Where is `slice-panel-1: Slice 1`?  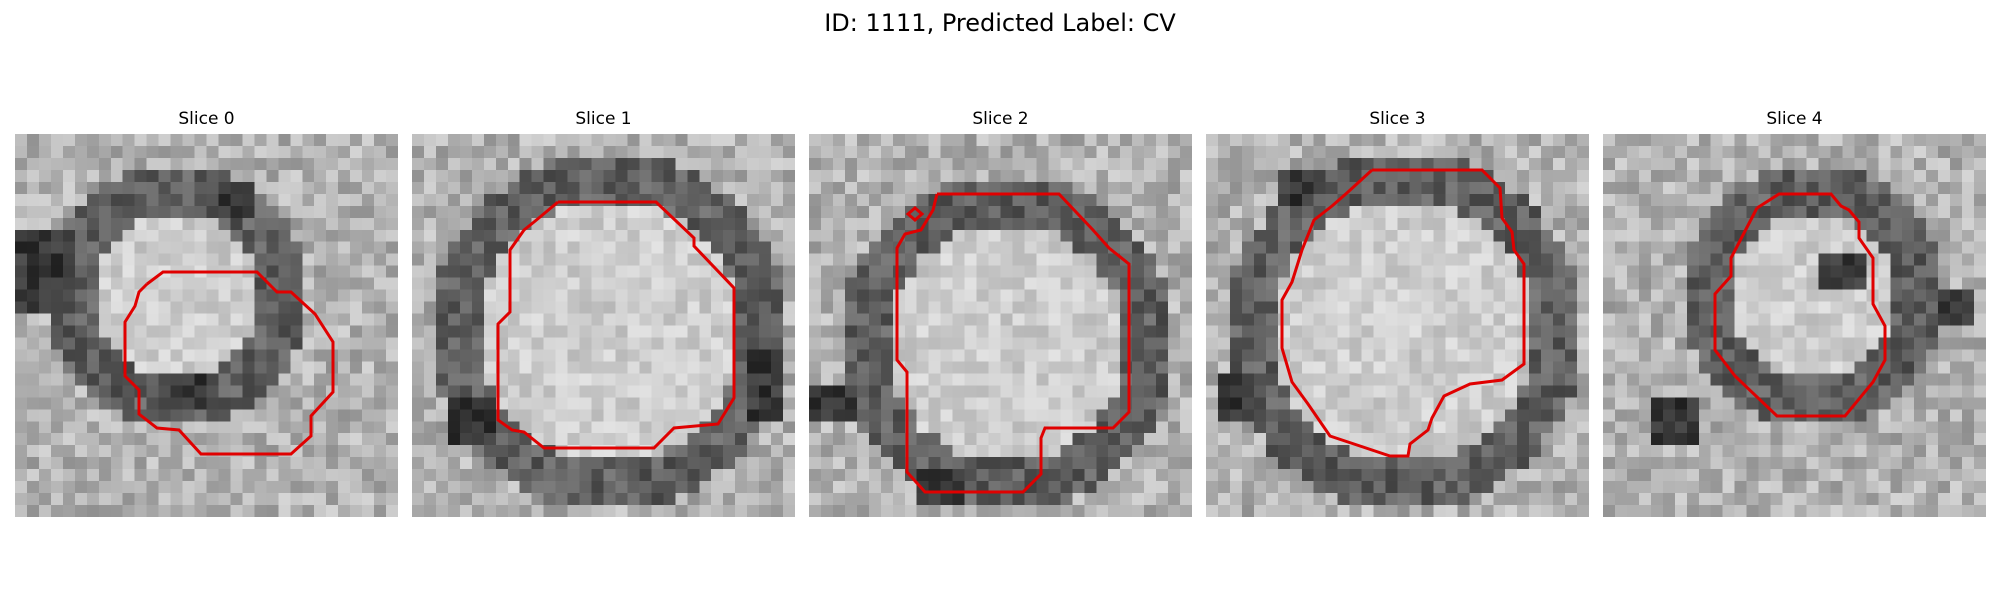
slice-panel-1: Slice 1 is located at coordinates (603, 312).